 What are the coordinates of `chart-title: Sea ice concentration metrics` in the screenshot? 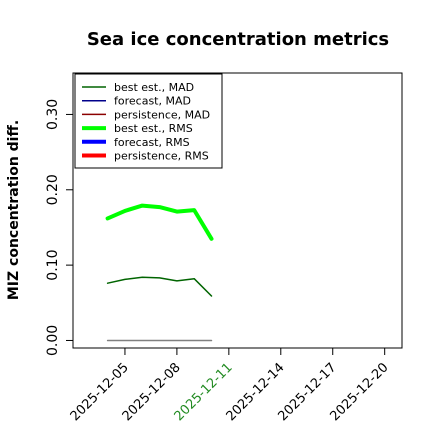 It's located at (238, 39).